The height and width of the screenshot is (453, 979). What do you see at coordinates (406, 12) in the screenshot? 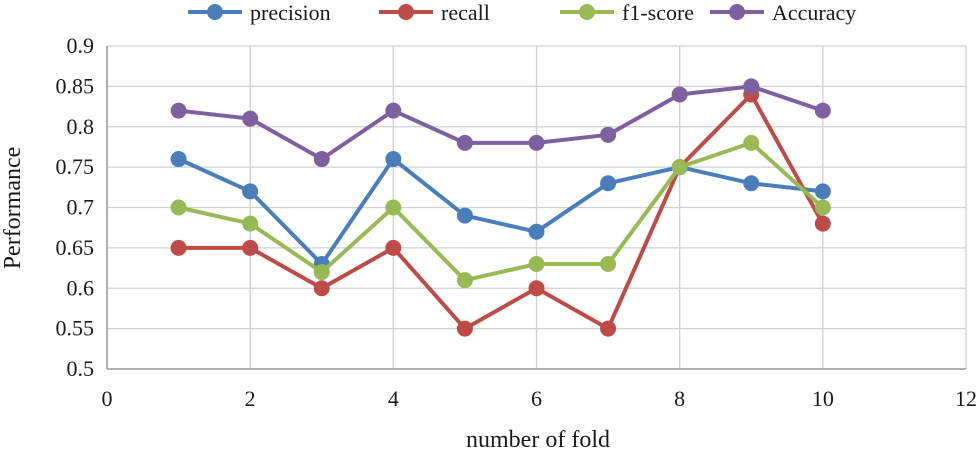
I see `legend-marker-recall` at bounding box center [406, 12].